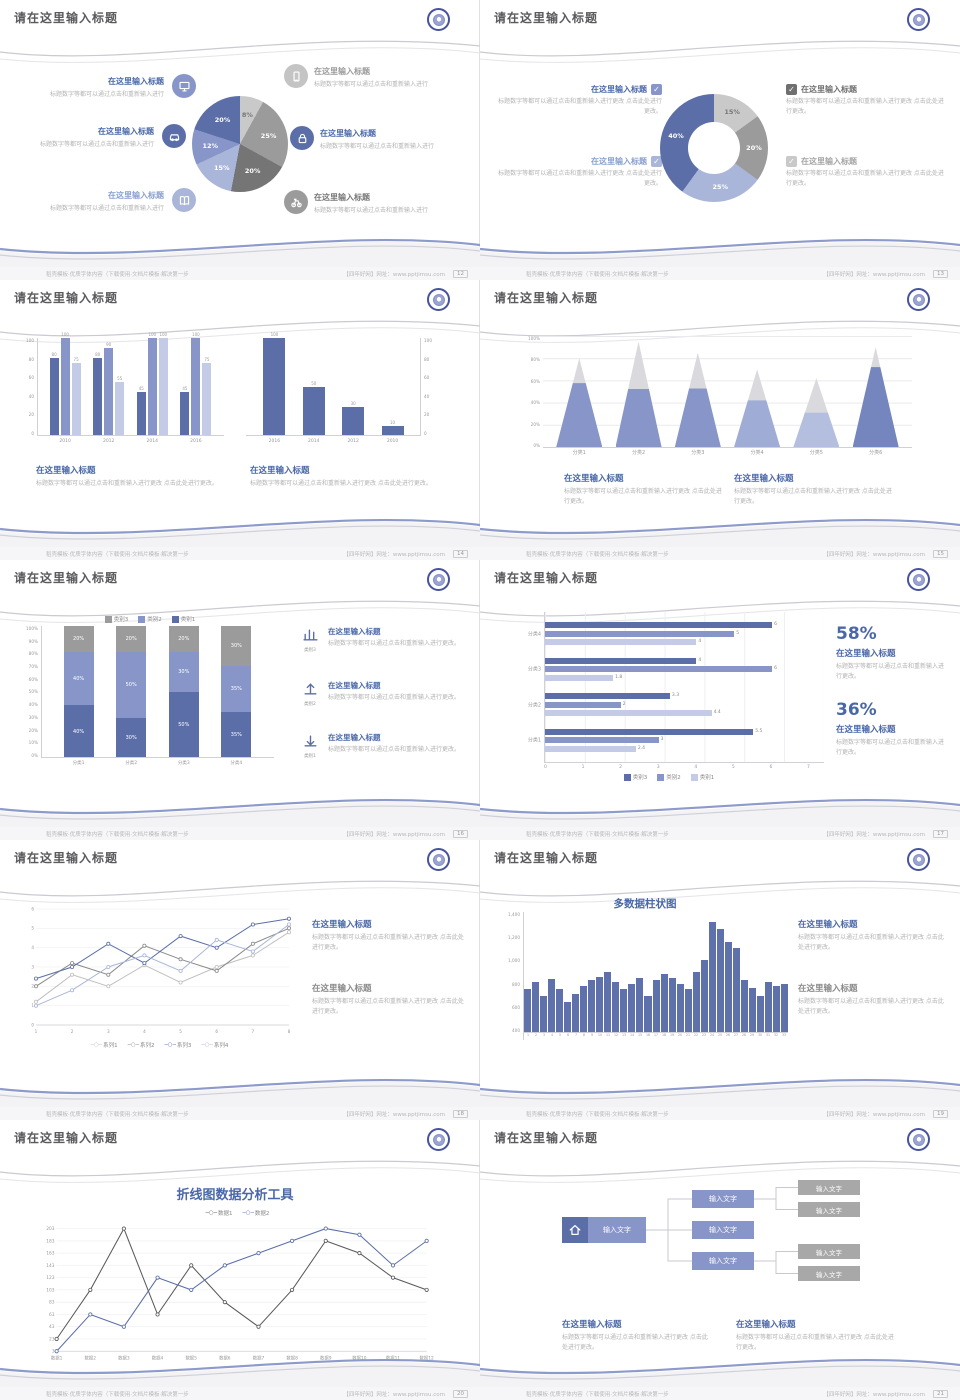 The height and width of the screenshot is (1400, 960). I want to click on svg-text: 5, so click(32, 928).